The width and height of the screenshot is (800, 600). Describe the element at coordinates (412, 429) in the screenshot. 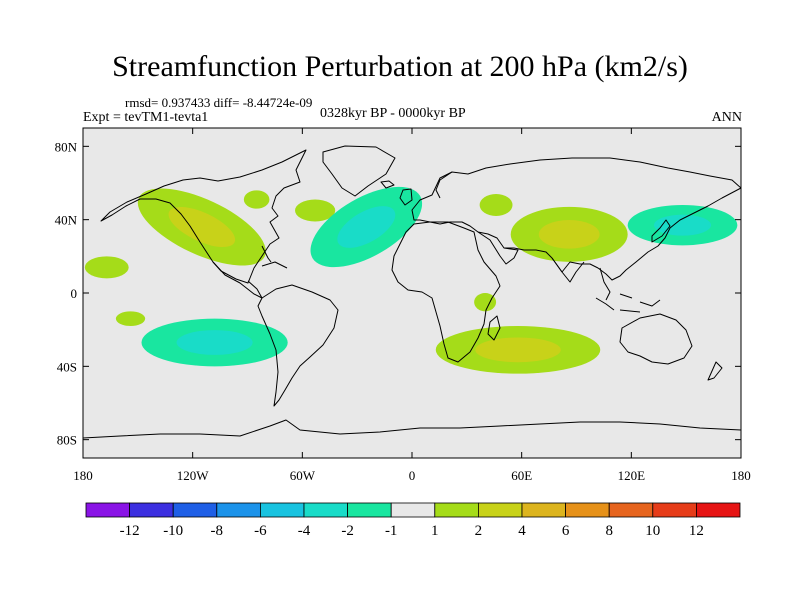

I see `coast-antarctica` at that location.